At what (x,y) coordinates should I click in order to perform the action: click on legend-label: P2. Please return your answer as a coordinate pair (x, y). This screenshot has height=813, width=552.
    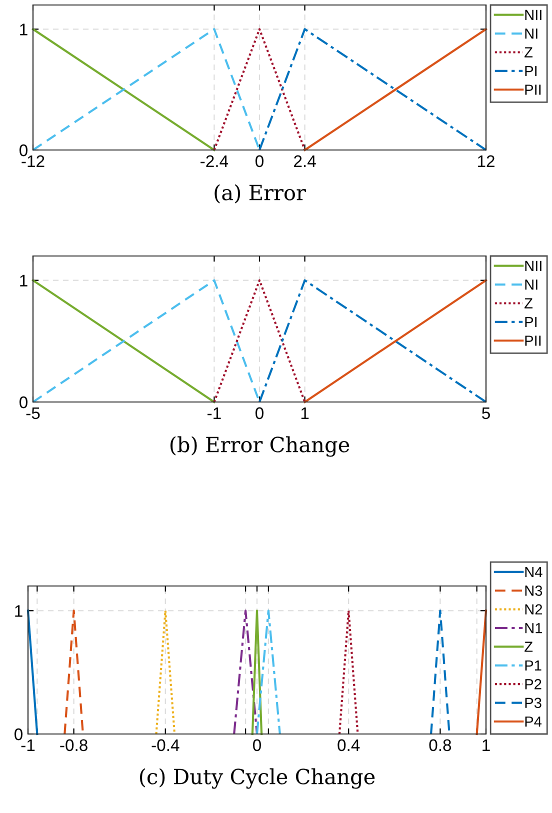
    Looking at the image, I should click on (533, 684).